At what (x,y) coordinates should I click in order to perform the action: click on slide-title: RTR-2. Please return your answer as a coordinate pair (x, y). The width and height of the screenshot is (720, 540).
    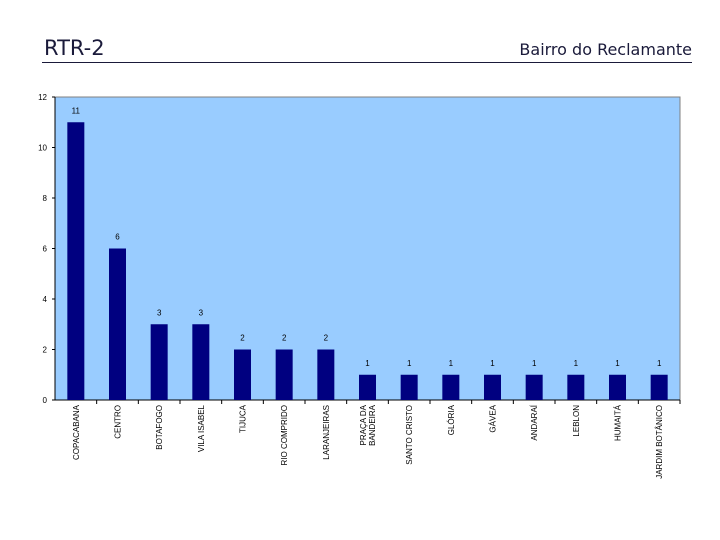
    Looking at the image, I should click on (74, 48).